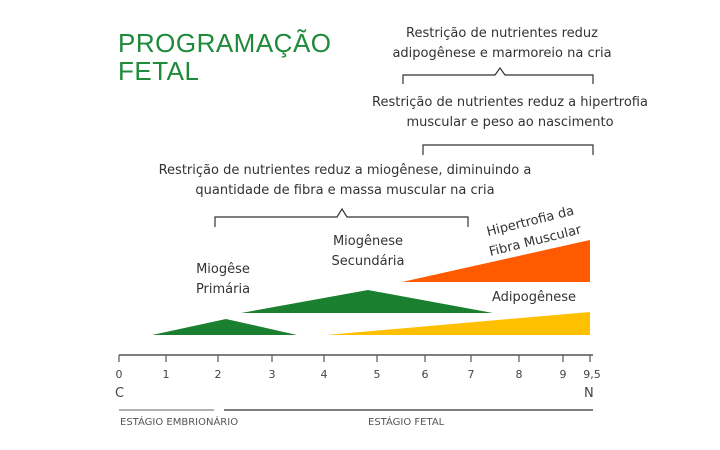 The width and height of the screenshot is (720, 450). What do you see at coordinates (324, 374) in the screenshot?
I see `tick-label-4: 4` at bounding box center [324, 374].